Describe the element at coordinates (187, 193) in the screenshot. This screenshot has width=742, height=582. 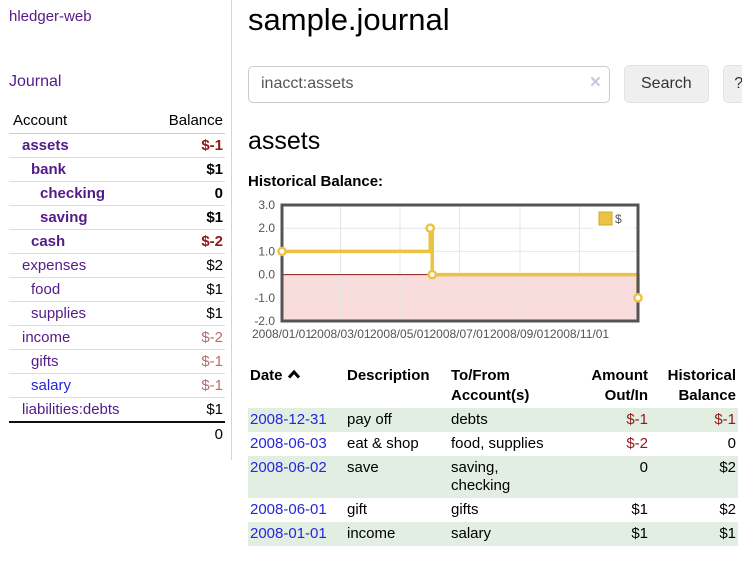
I see `account-balance: 0` at that location.